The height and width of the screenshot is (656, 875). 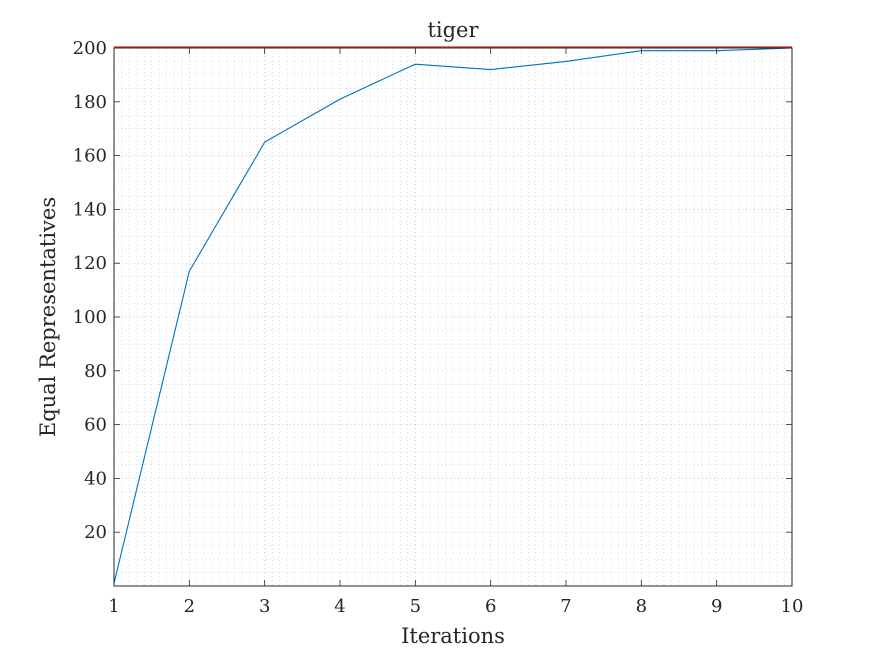 I want to click on y-tick-label: 180, so click(x=90, y=102).